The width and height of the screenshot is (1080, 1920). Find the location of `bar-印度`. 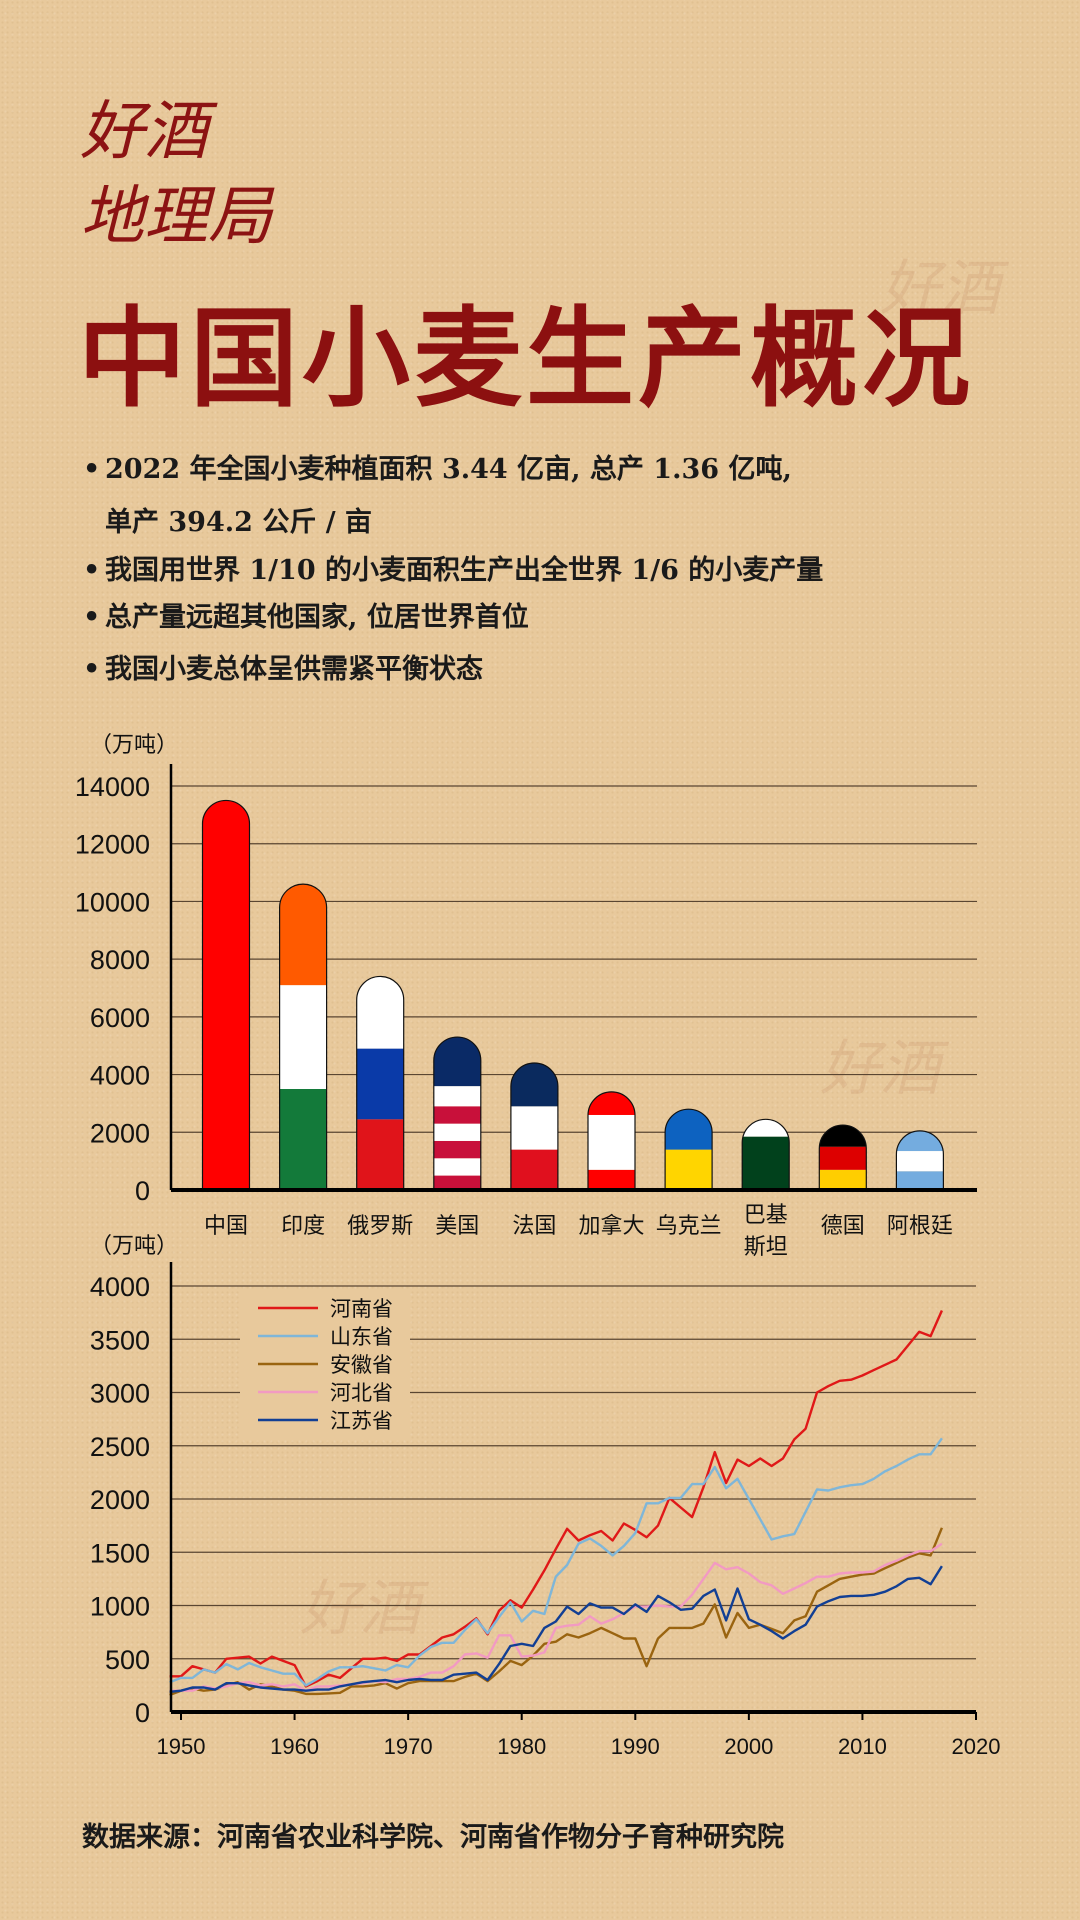

bar-印度 is located at coordinates (303, 1036).